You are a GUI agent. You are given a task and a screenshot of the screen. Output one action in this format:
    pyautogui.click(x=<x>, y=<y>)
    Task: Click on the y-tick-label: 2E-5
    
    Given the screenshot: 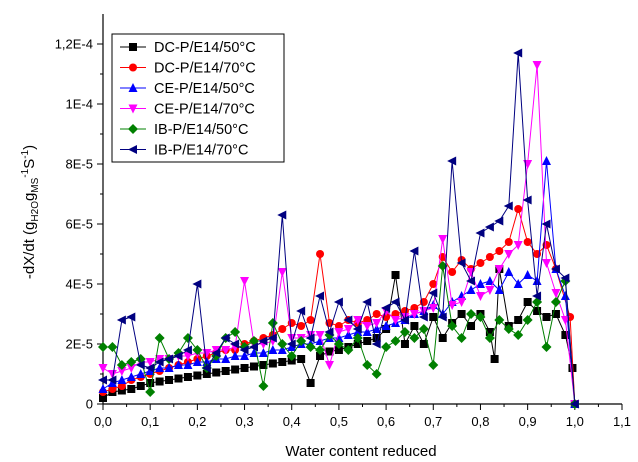 What is the action you would take?
    pyautogui.click(x=79, y=344)
    